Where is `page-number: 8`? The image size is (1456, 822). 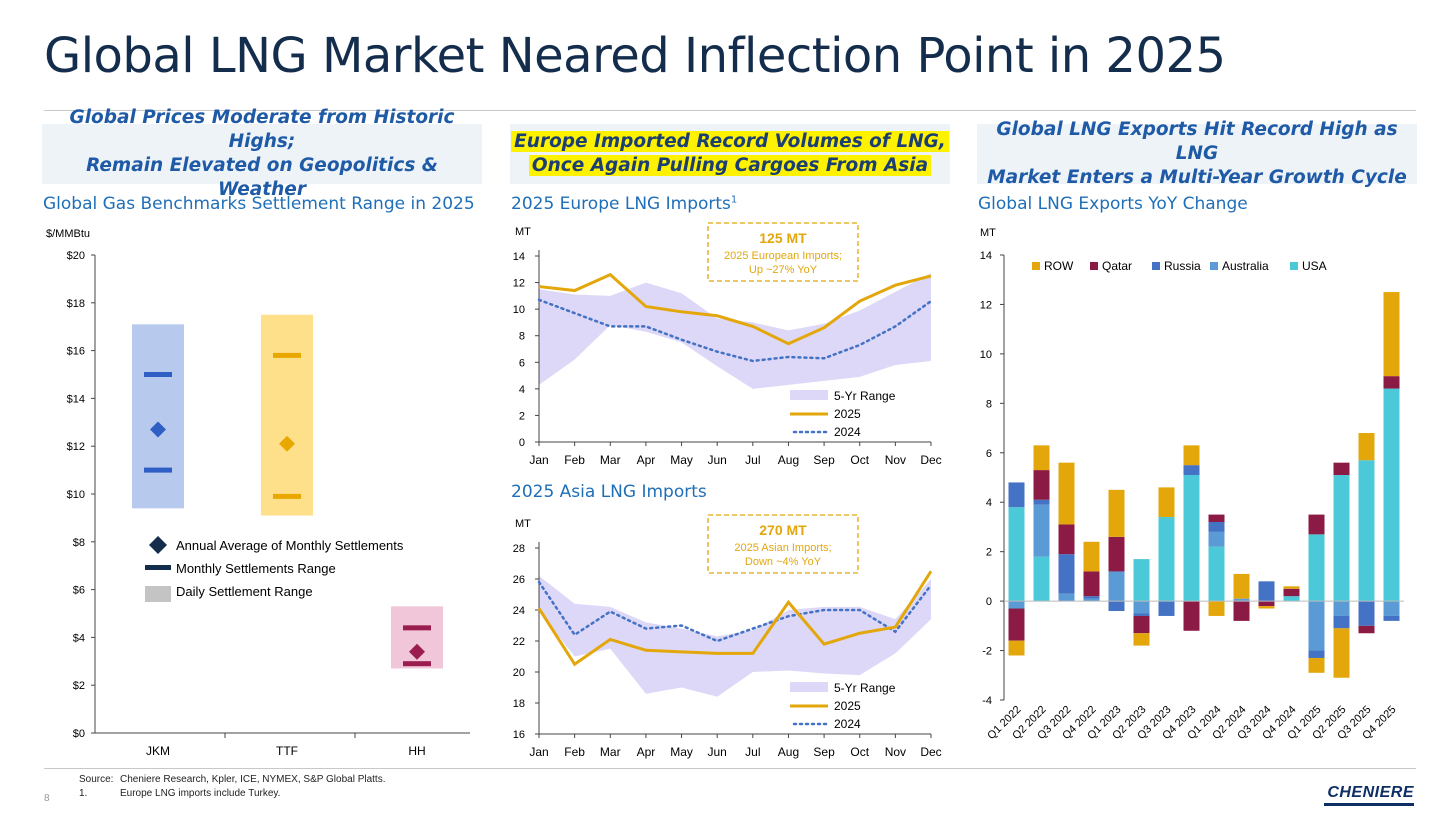
page-number: 8 is located at coordinates (47, 798).